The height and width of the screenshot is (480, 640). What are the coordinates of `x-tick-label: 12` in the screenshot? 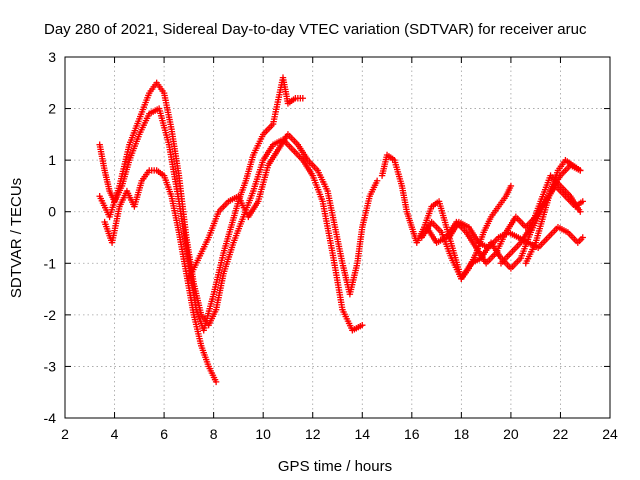 It's located at (313, 434).